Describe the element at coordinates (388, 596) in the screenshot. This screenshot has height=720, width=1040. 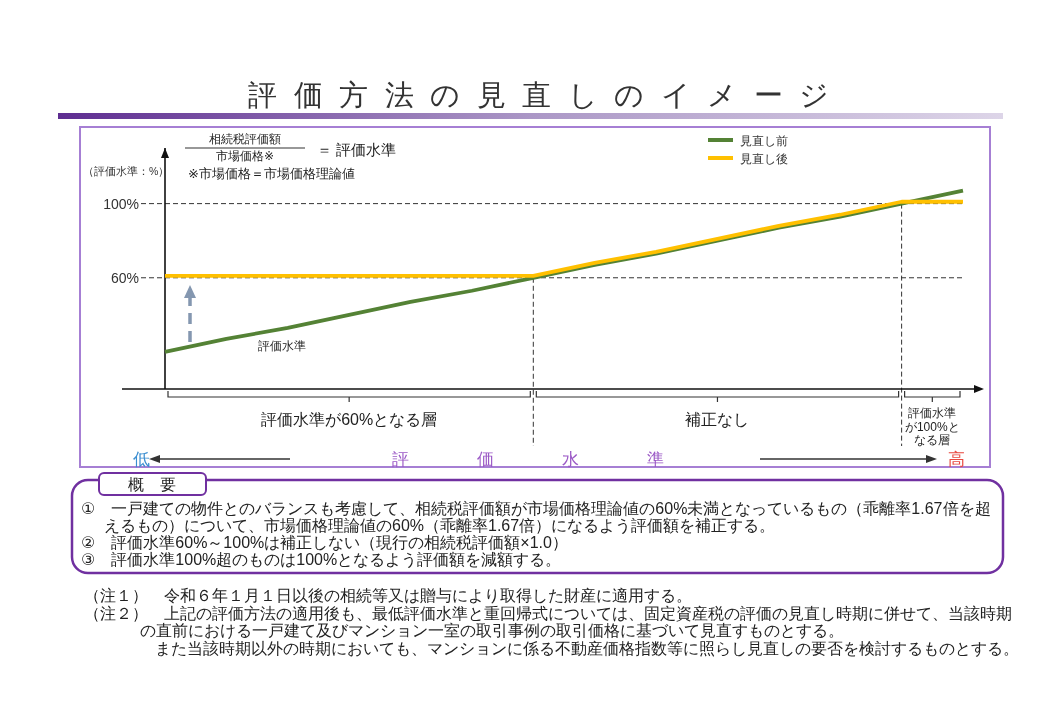
I see `text: （注１） 令和６年１月１日以後の相続等又は贈与により取得した財産に適用する。` at that location.